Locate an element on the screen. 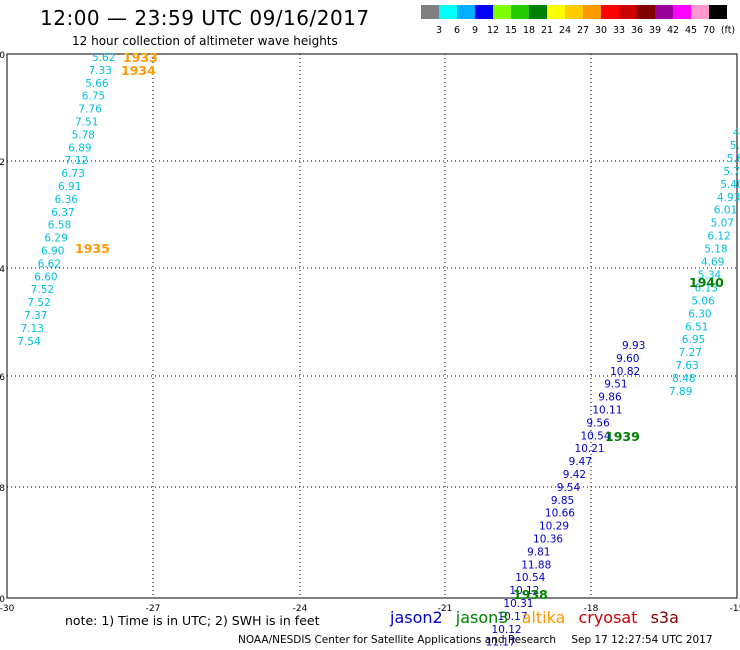 The image size is (740, 650). swh-value: 9.86 is located at coordinates (610, 398).